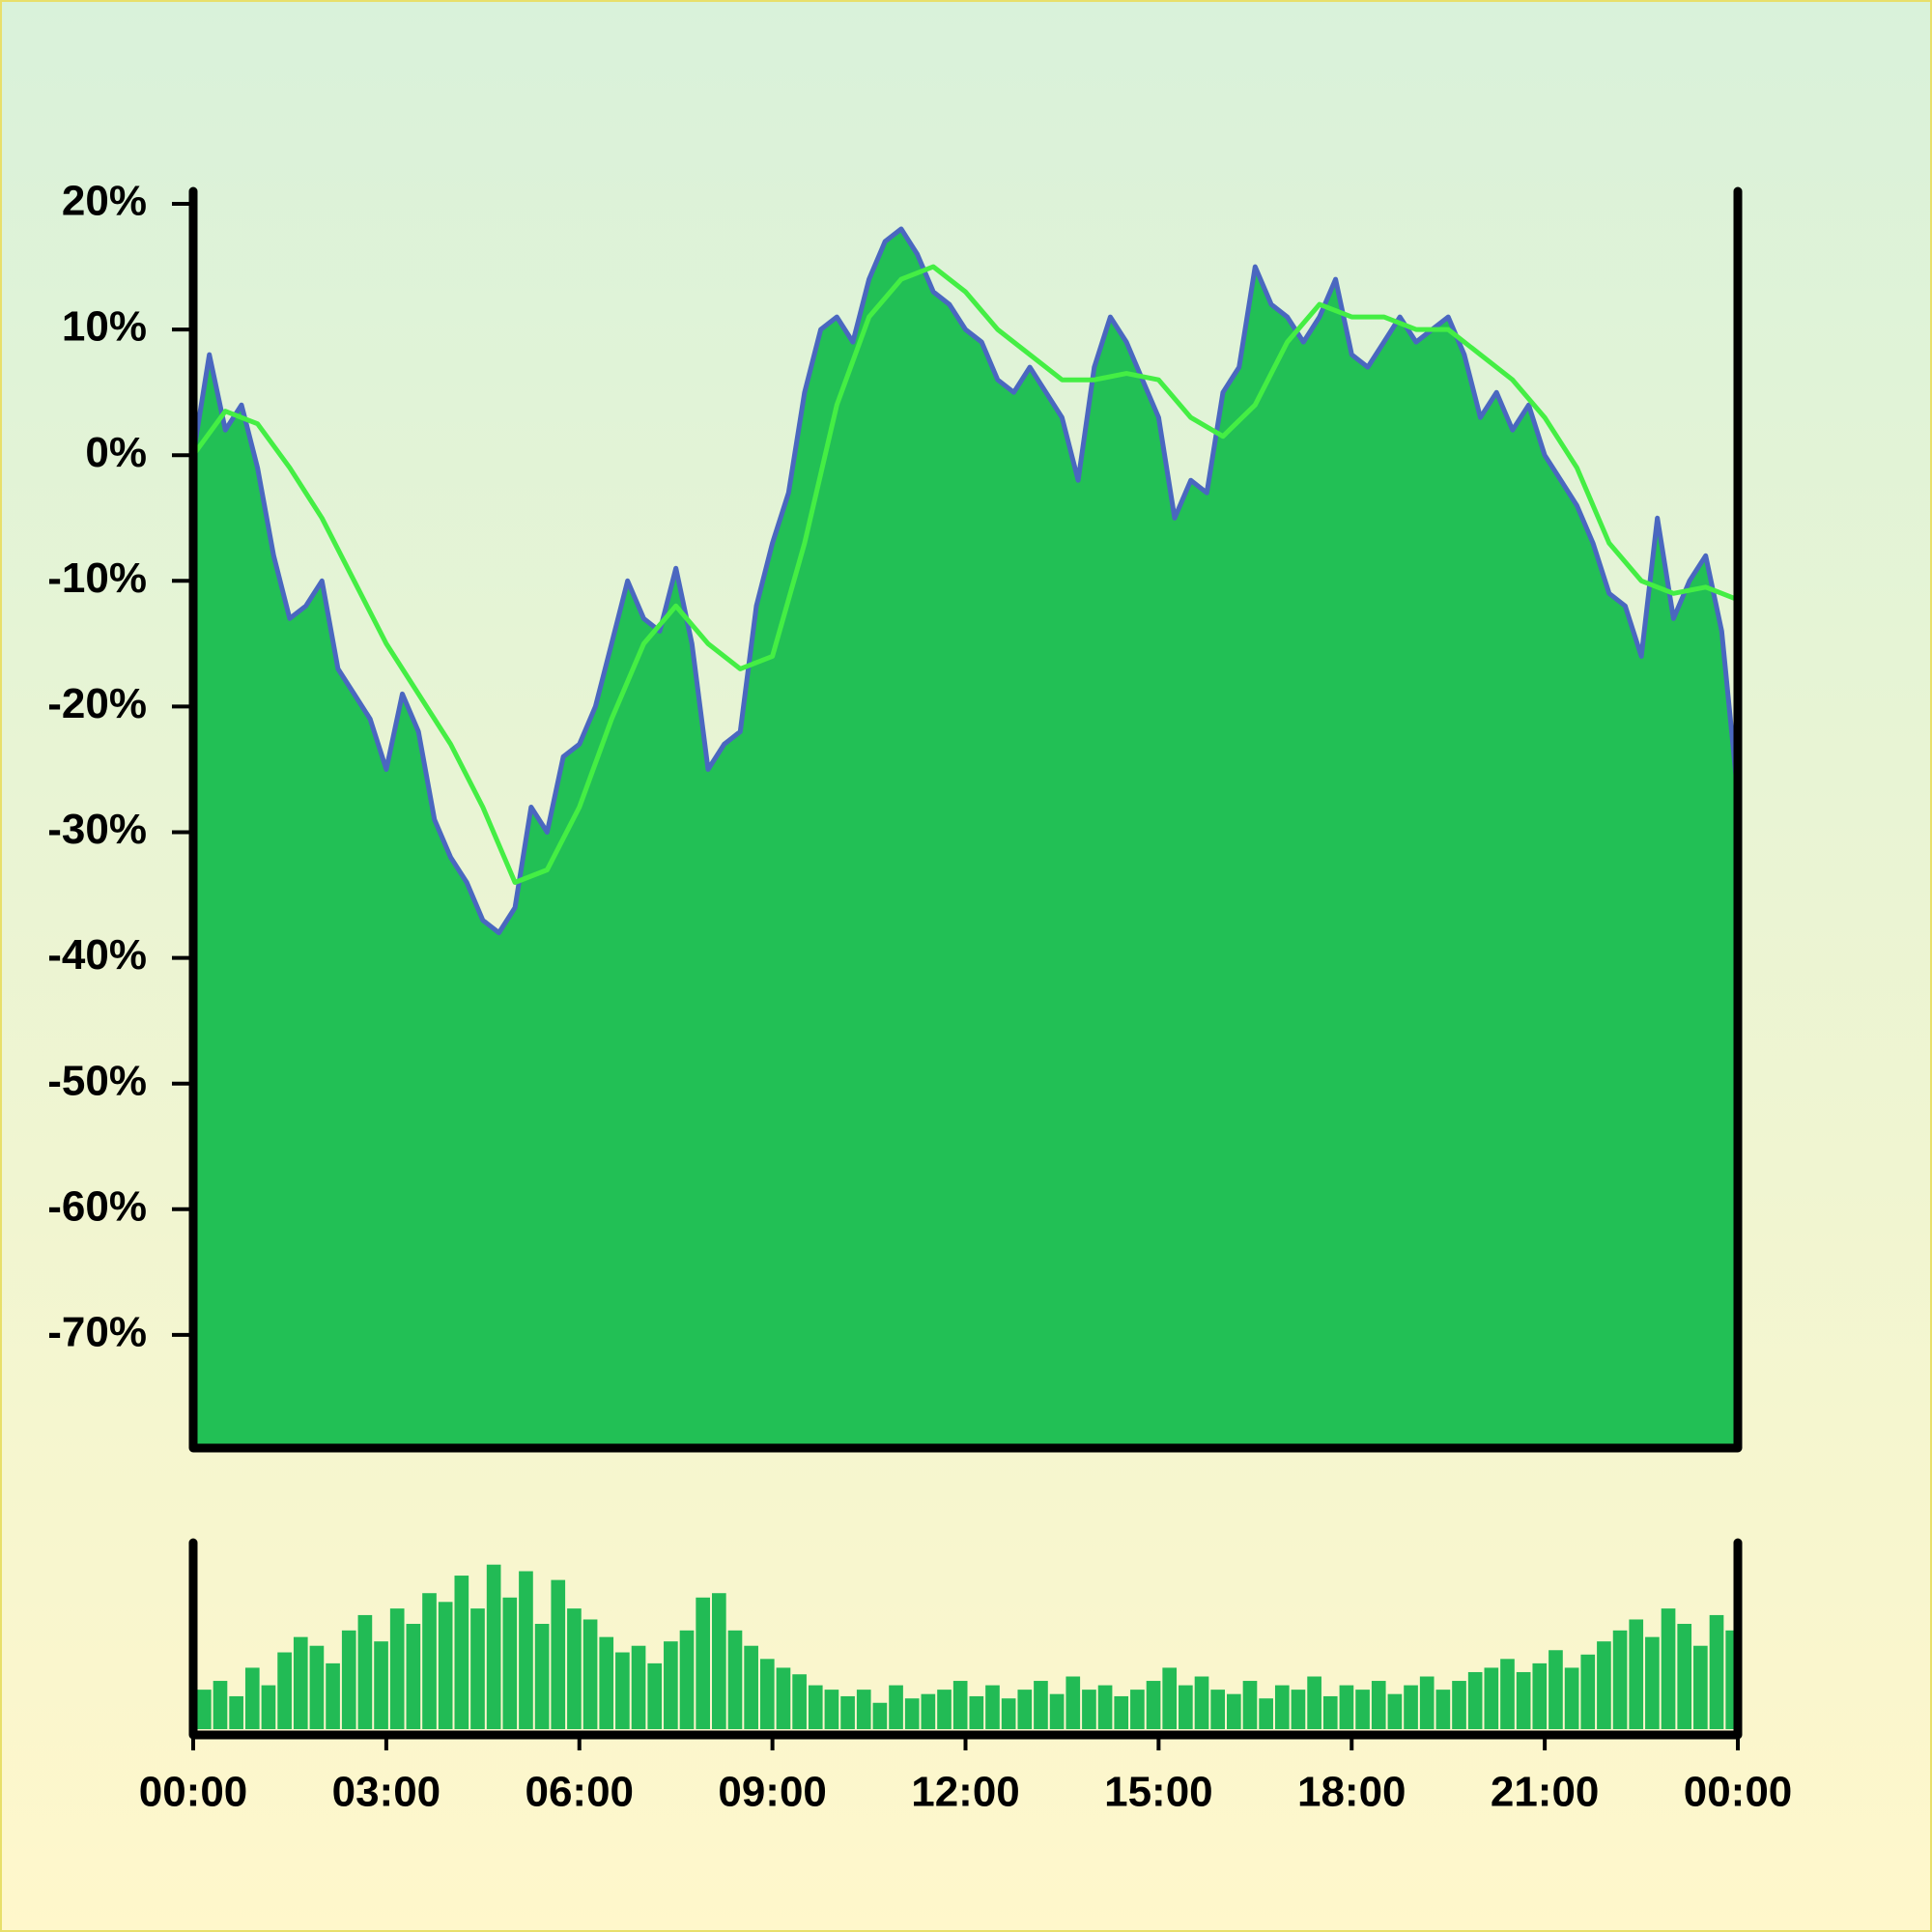 This screenshot has width=1932, height=1932. Describe the element at coordinates (1351, 1792) in the screenshot. I see `x-tick-label: 18:00` at that location.